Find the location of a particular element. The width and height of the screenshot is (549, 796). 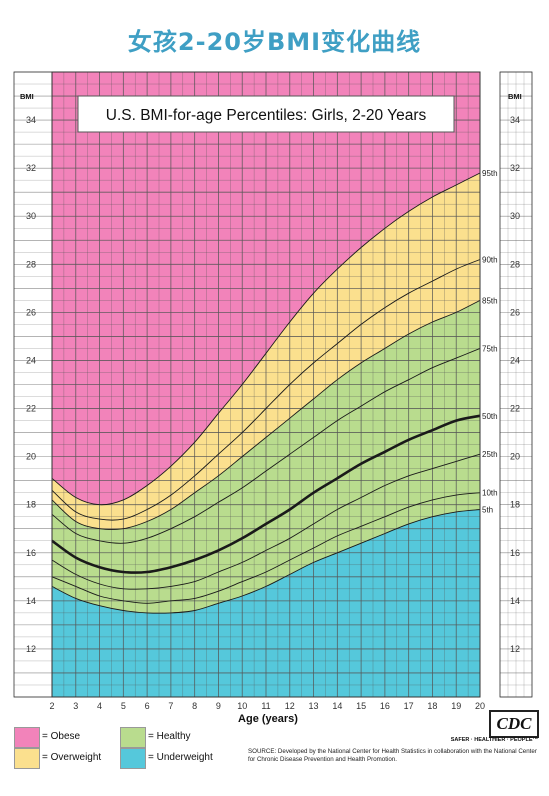

y-tick-label-left: 18 is located at coordinates (31, 505).